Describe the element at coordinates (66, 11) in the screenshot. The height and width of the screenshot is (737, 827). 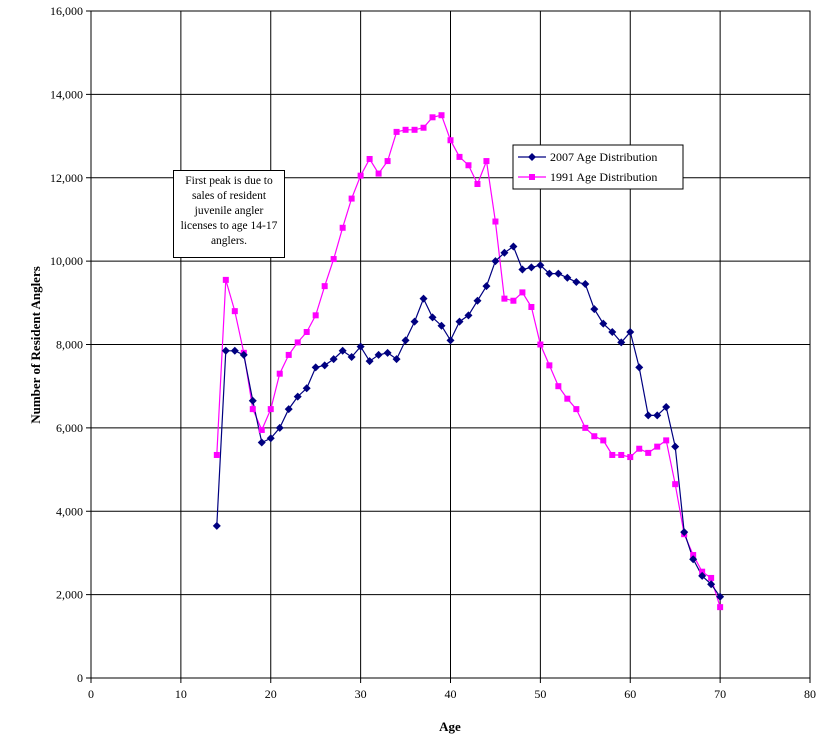
I see `y-tick-label: 16,000` at that location.